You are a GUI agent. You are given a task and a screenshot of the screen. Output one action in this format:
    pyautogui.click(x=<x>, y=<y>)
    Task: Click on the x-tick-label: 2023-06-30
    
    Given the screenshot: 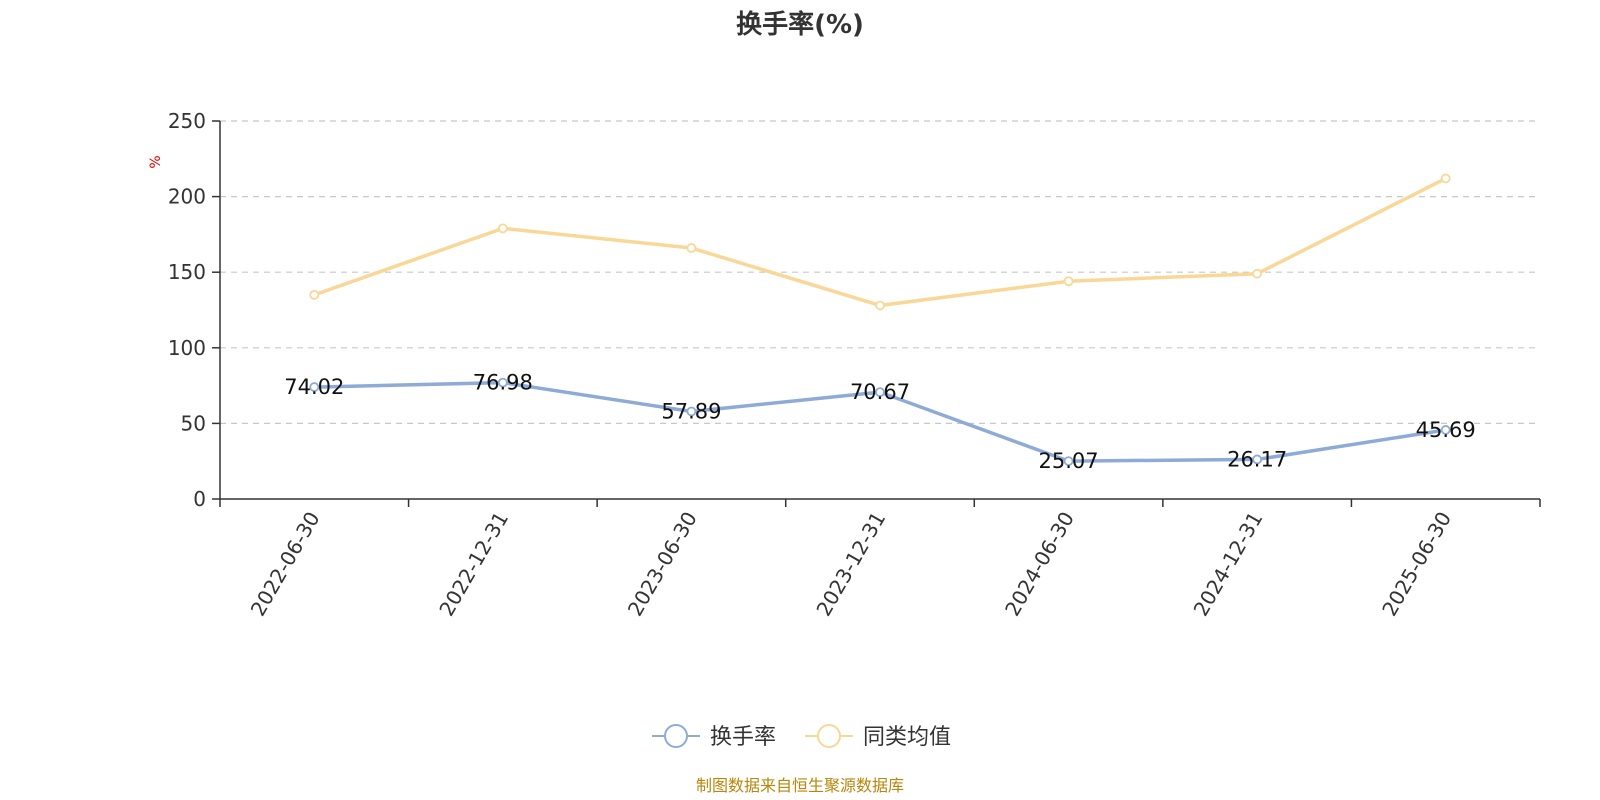 What is the action you would take?
    pyautogui.click(x=662, y=564)
    